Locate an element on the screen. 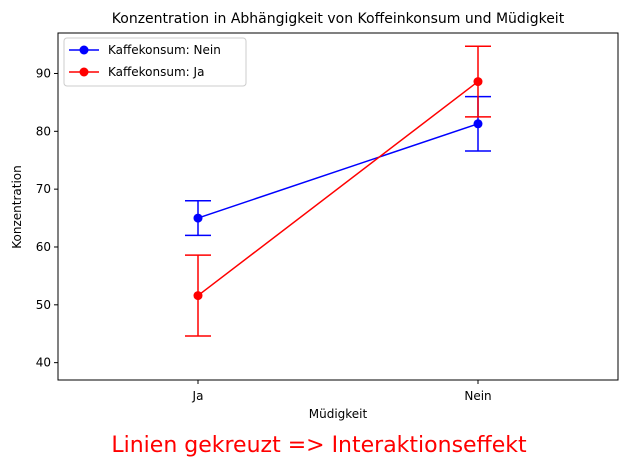  x-tick-label: Ja is located at coordinates (198, 396).